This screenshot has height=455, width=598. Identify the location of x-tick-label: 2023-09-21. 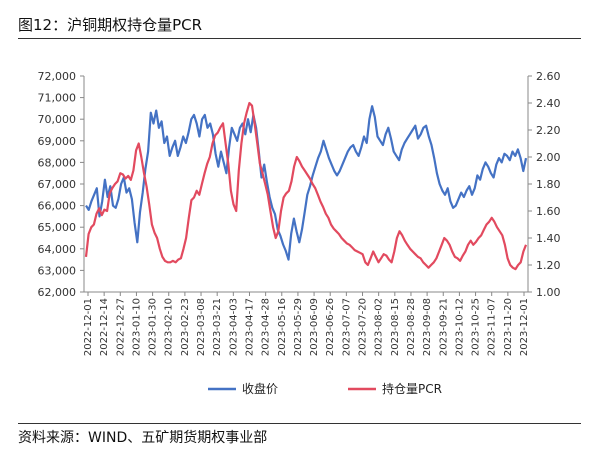
(443, 327).